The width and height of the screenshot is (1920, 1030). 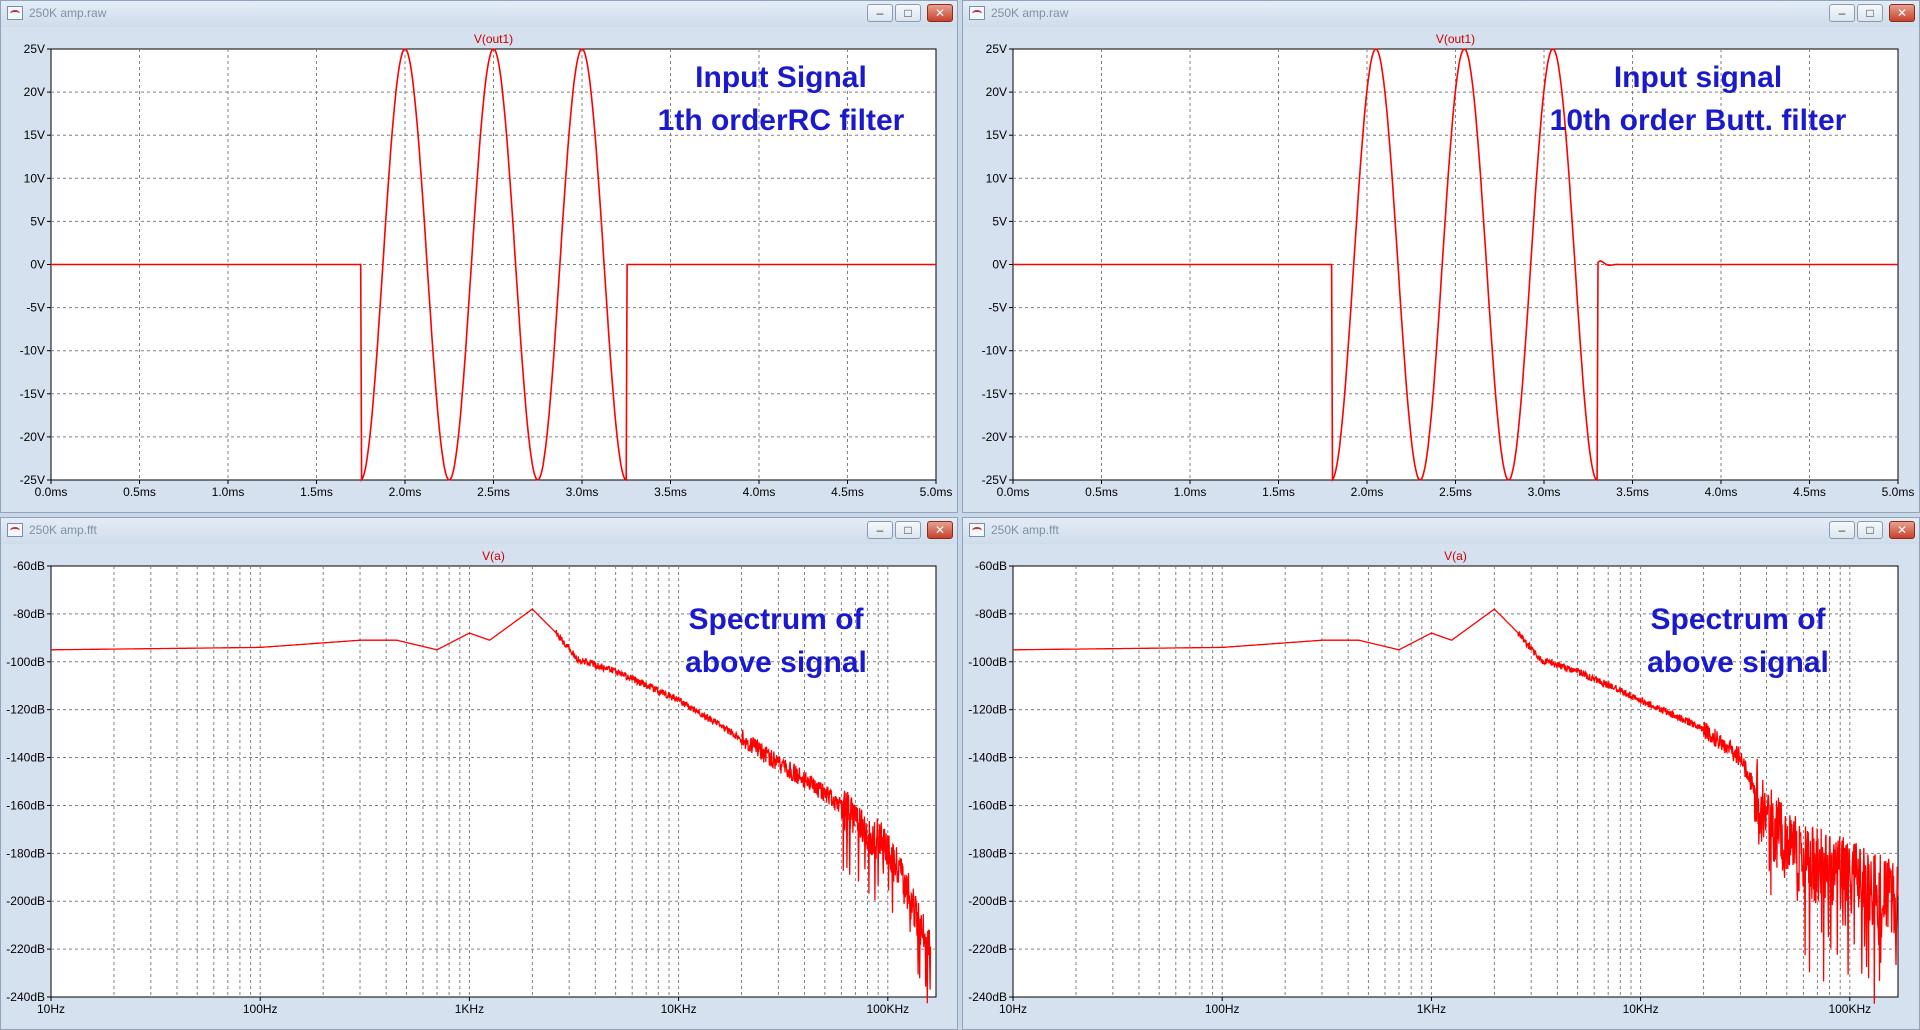 I want to click on y-tick-label: -15V, so click(x=32, y=394).